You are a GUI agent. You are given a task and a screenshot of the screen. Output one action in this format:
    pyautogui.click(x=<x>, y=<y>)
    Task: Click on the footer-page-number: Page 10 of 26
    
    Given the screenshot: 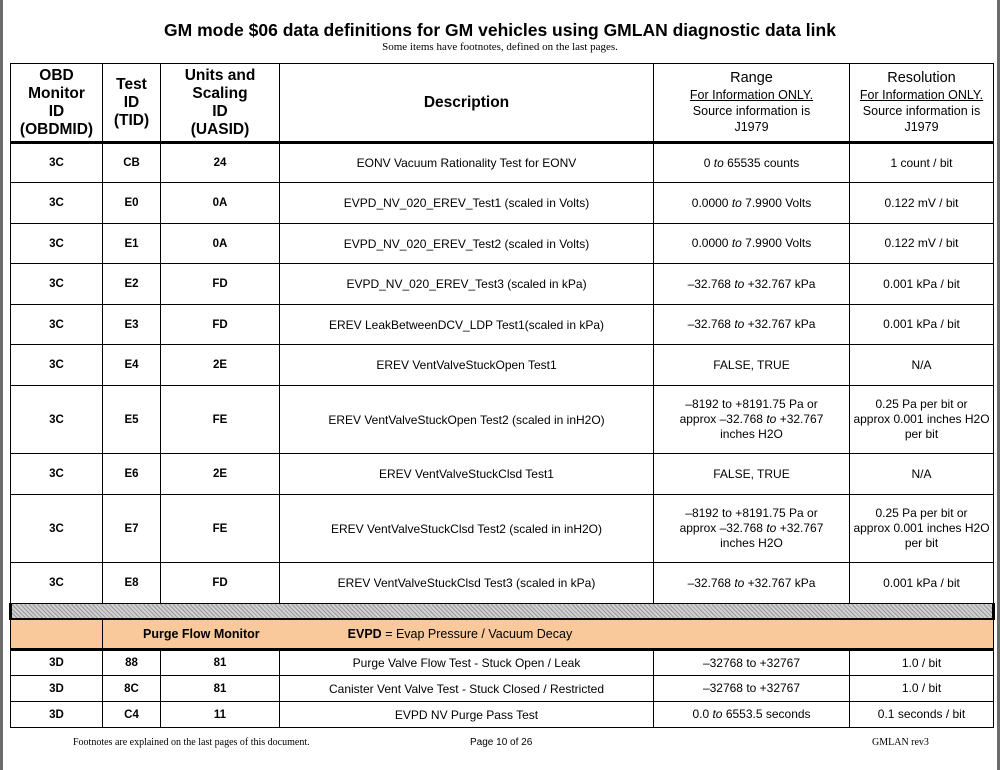 What is the action you would take?
    pyautogui.click(x=501, y=742)
    